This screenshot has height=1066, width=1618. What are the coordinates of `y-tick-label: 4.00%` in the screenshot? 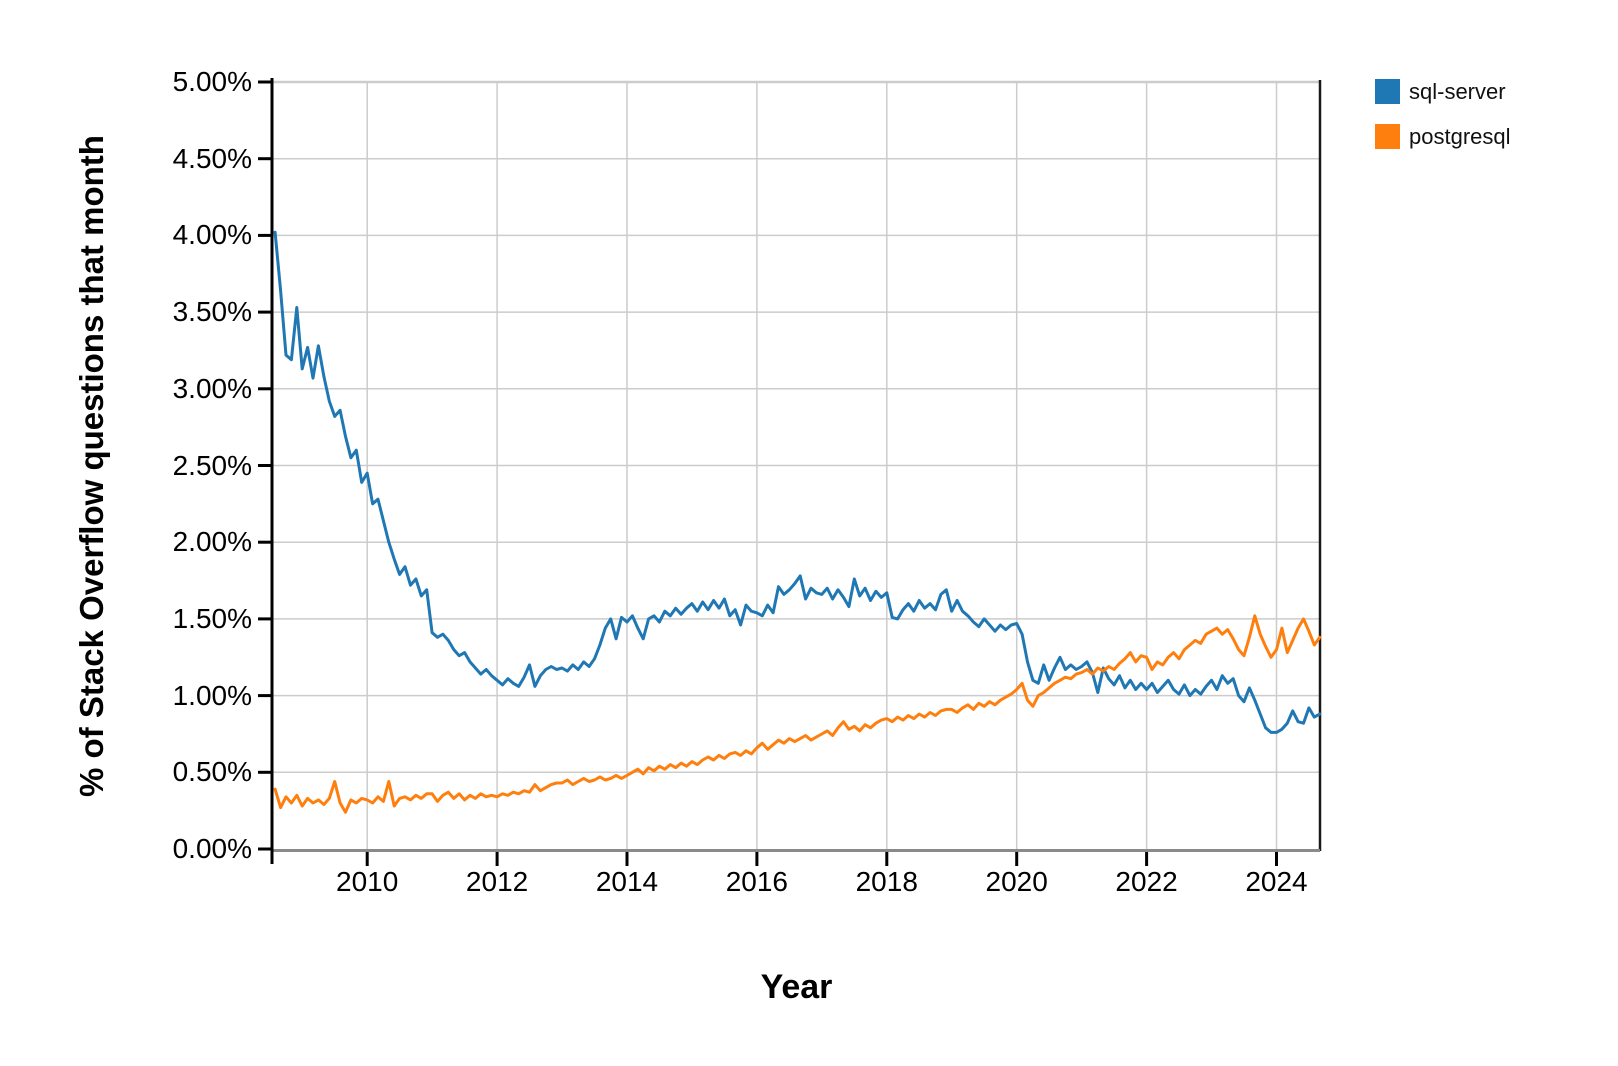 It's located at (212, 235).